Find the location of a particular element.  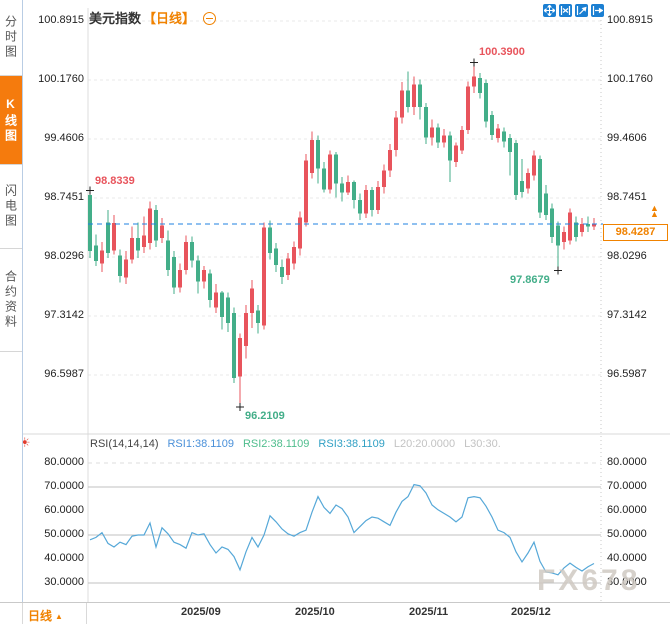

rsi-axis-label-left: 60.0000 is located at coordinates (64, 510).